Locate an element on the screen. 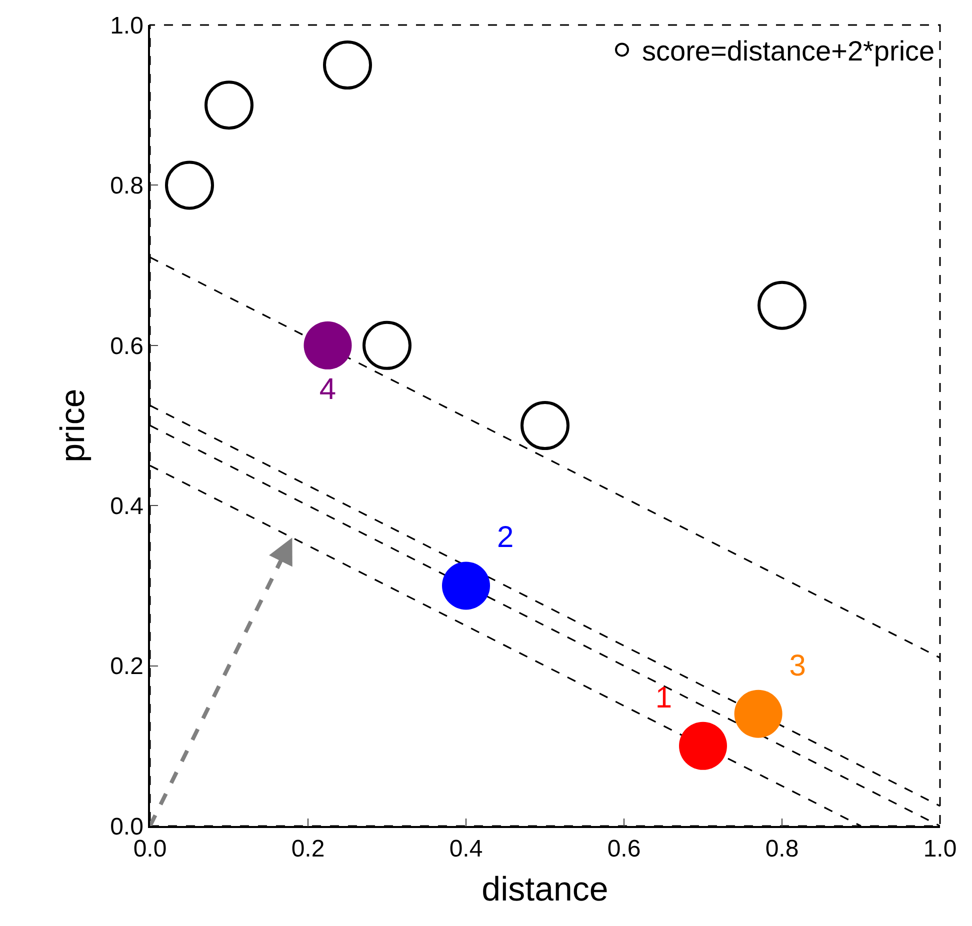 This screenshot has height=926, width=972. x-tick-label: 0.6 is located at coordinates (624, 849).